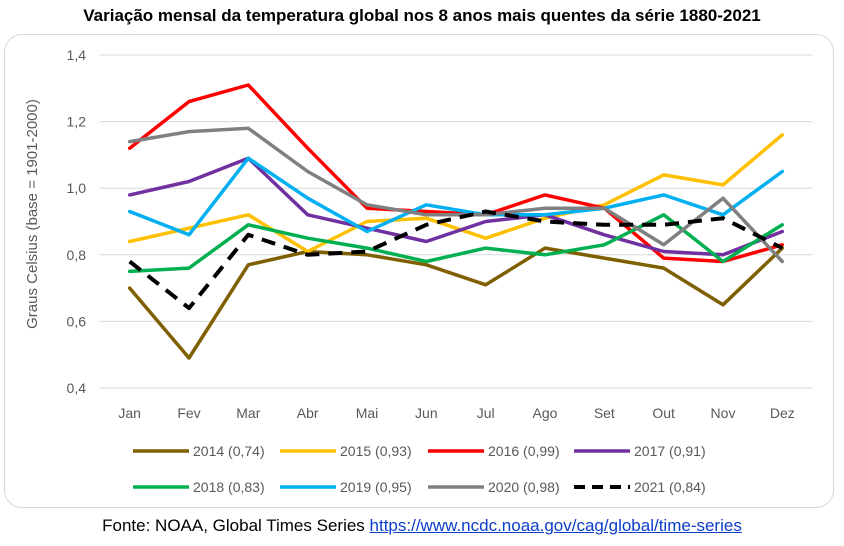  What do you see at coordinates (129, 413) in the screenshot?
I see `x-tick-label: Jan` at bounding box center [129, 413].